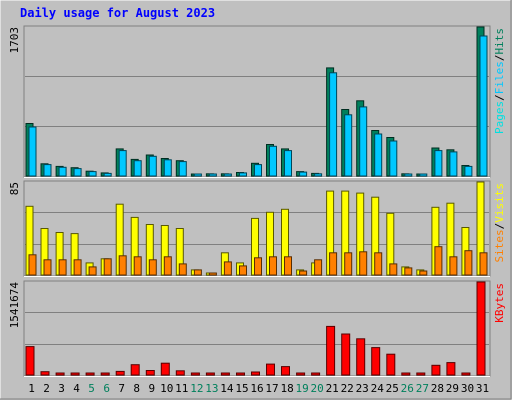  What do you see at coordinates (347, 388) in the screenshot?
I see `x-label-day-22: 22` at bounding box center [347, 388].